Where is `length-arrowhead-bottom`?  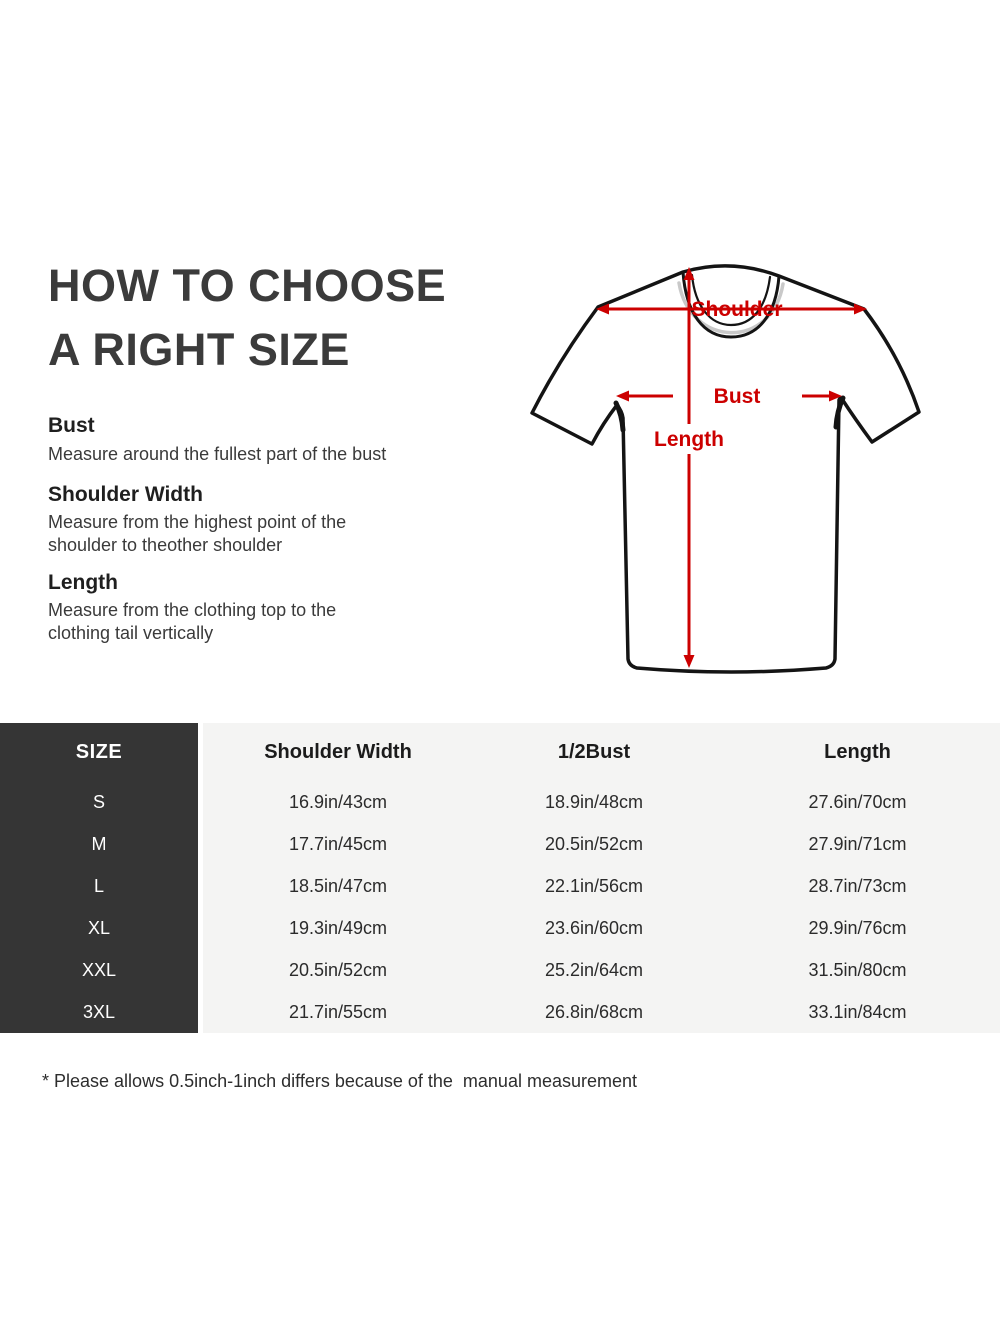 length-arrowhead-bottom is located at coordinates (689, 661).